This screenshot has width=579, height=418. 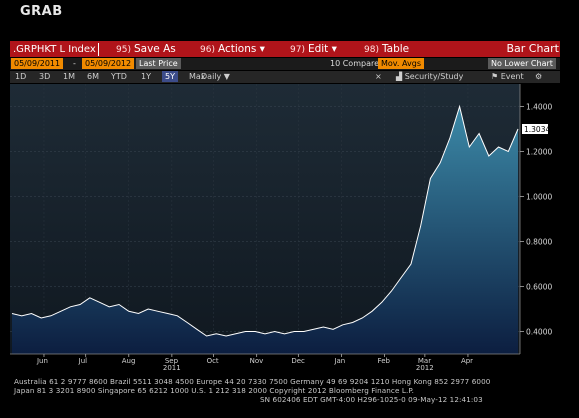 What do you see at coordinates (45, 76) in the screenshot?
I see `period-button-3d: 3D` at bounding box center [45, 76].